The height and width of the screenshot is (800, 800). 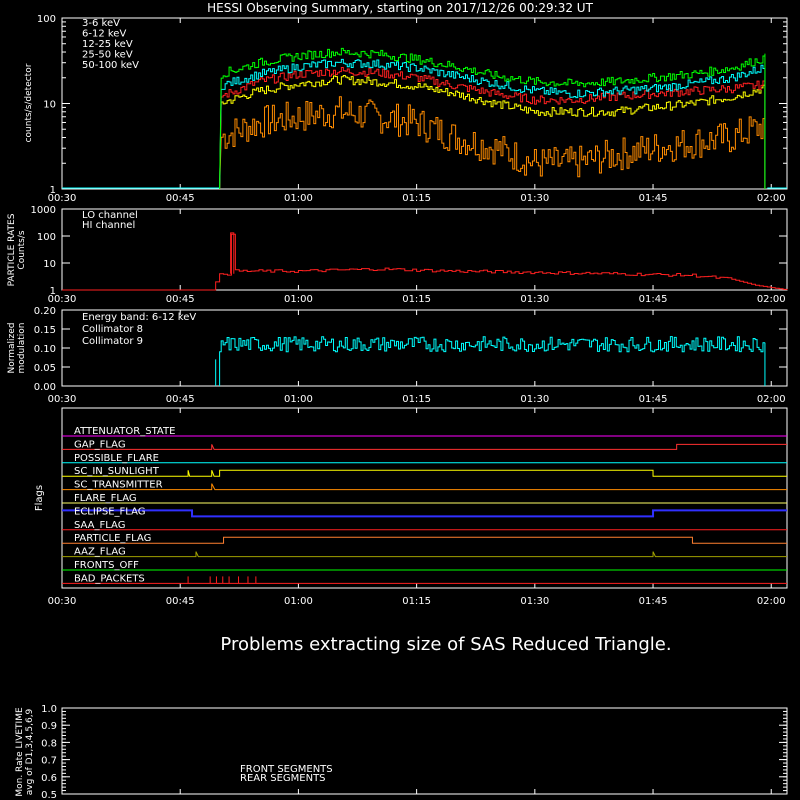 I want to click on legend-entry: Collimator 8, so click(x=112, y=329).